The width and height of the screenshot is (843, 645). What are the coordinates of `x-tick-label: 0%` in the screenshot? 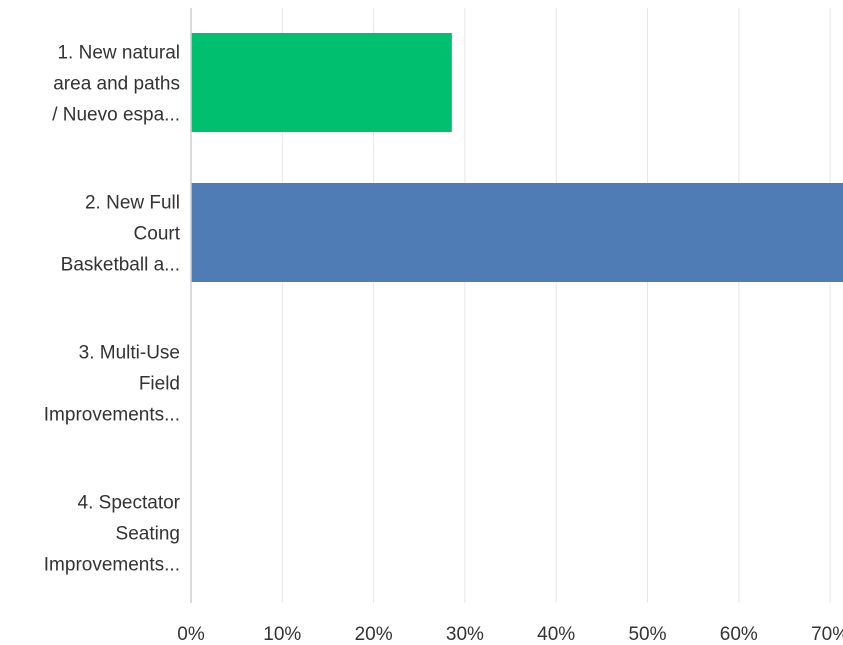 It's located at (191, 634).